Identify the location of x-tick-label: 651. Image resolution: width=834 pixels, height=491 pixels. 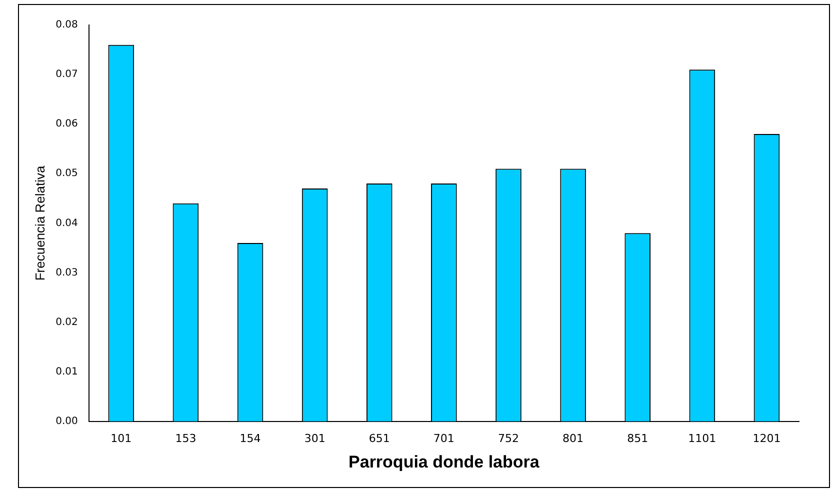
(379, 438).